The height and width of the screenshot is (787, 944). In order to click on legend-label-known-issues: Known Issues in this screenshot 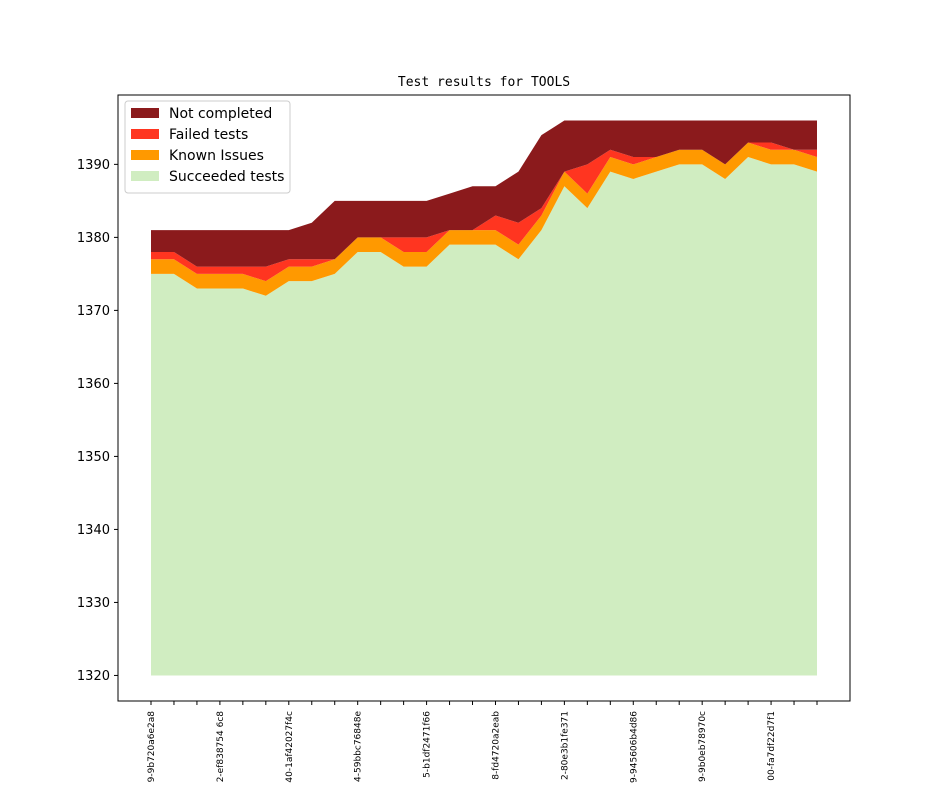, I will do `click(216, 156)`.